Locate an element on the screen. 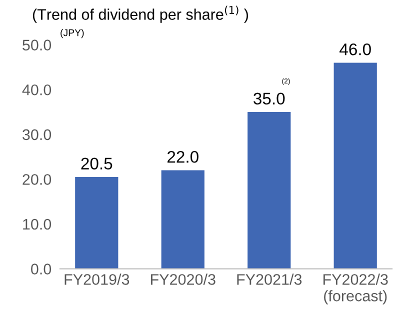 This screenshot has width=400, height=320. y-tick-label: 0.0 is located at coordinates (41, 269).